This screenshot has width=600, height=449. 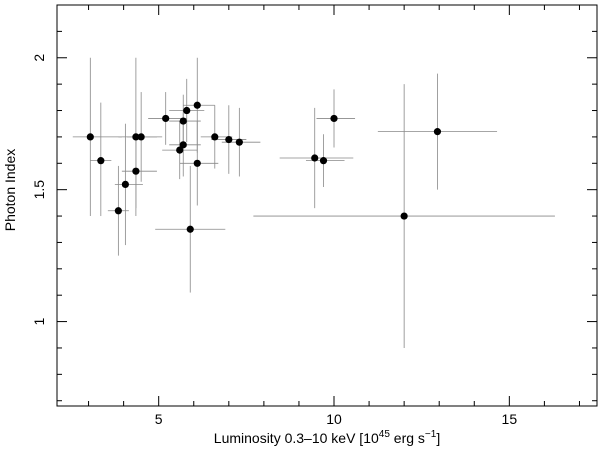 I want to click on x-axis-label-close: ], so click(x=438, y=438).